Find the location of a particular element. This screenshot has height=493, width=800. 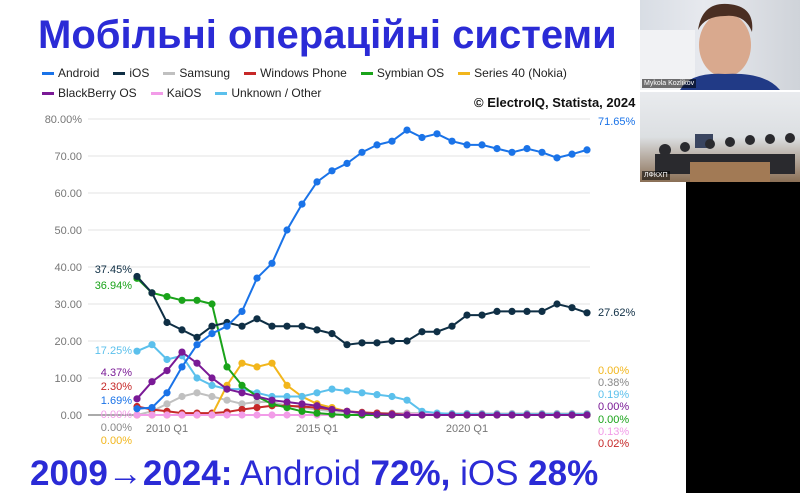

legend-item: Android is located at coordinates (70, 73).